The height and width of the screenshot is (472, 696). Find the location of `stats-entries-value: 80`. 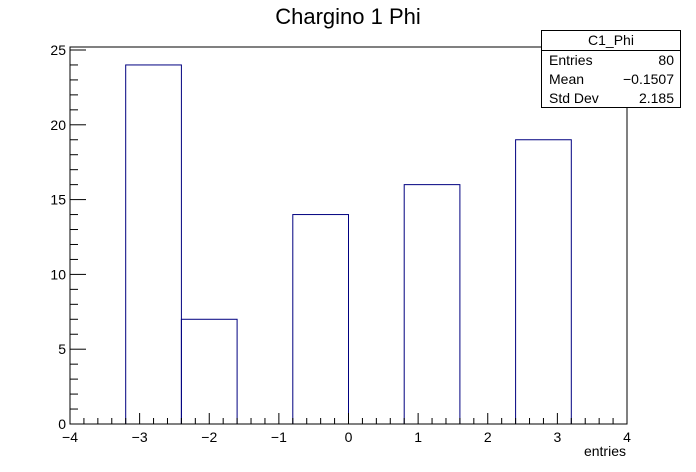

stats-entries-value: 80 is located at coordinates (666, 60).